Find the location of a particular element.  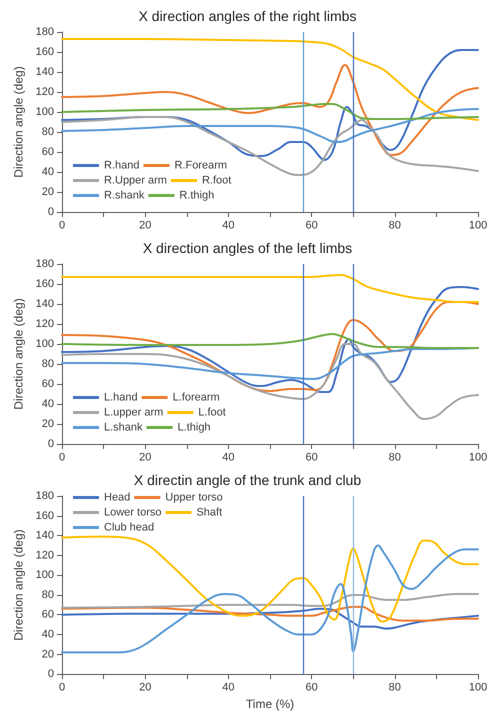

legend-label: R.thigh is located at coordinates (196, 196).